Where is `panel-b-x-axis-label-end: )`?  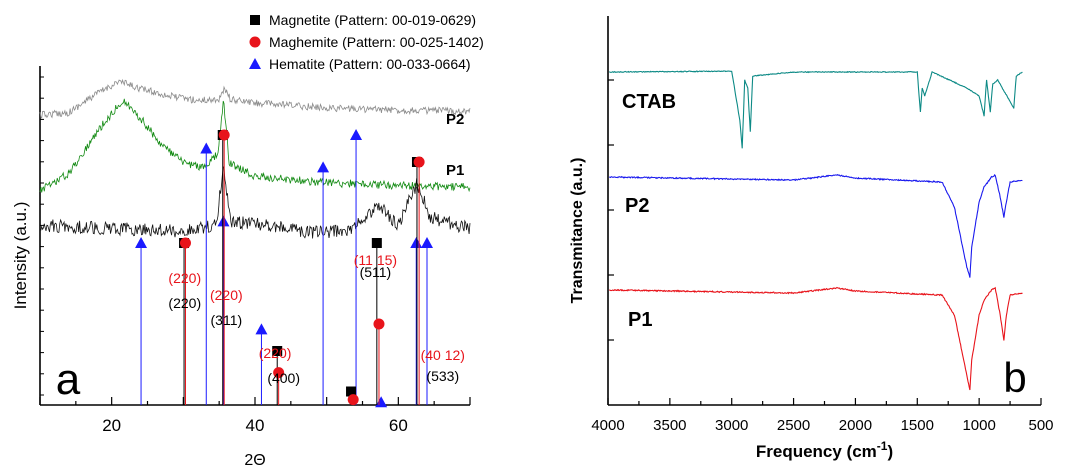
panel-b-x-axis-label-end: ) is located at coordinates (890, 451).